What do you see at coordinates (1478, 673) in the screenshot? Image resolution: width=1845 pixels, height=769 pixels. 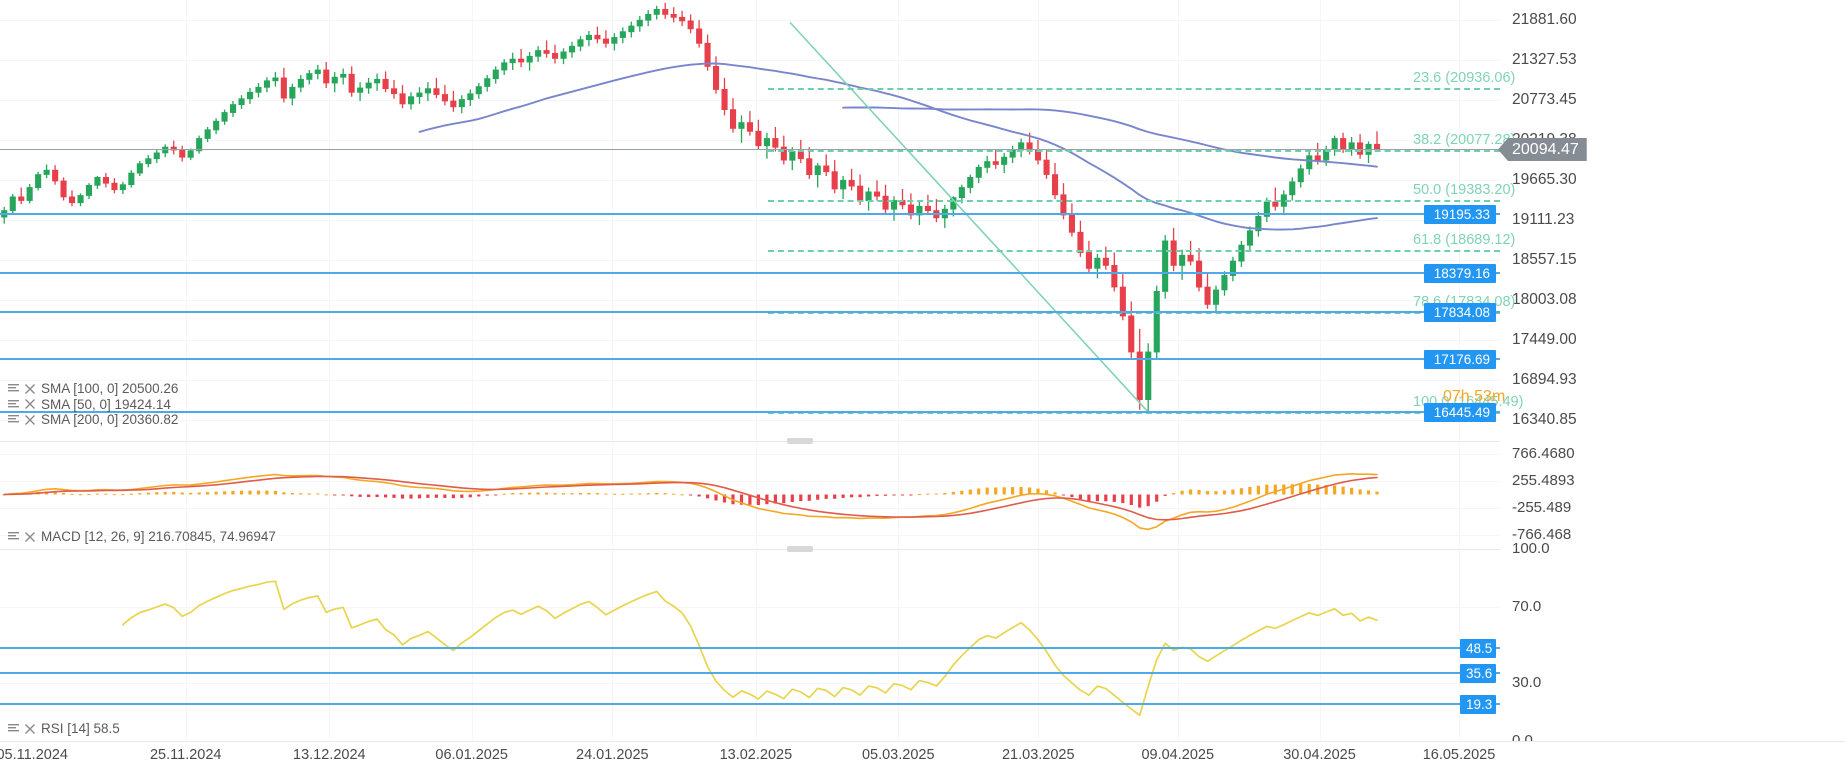 I see `rsi-alert-badge: 35.6` at bounding box center [1478, 673].